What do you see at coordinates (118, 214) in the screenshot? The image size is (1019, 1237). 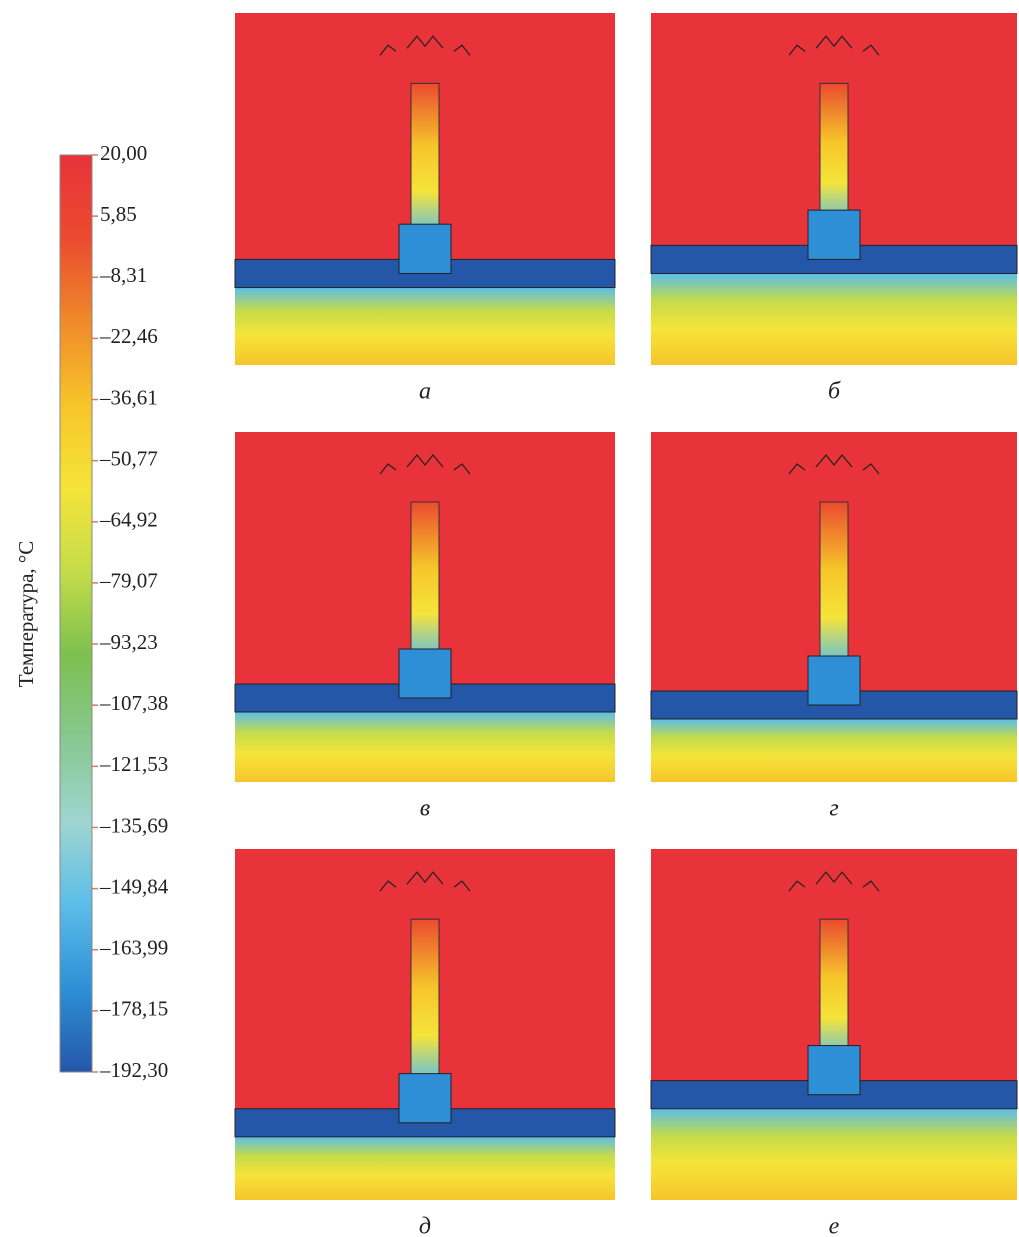 I see `tick-label: 5,85` at bounding box center [118, 214].